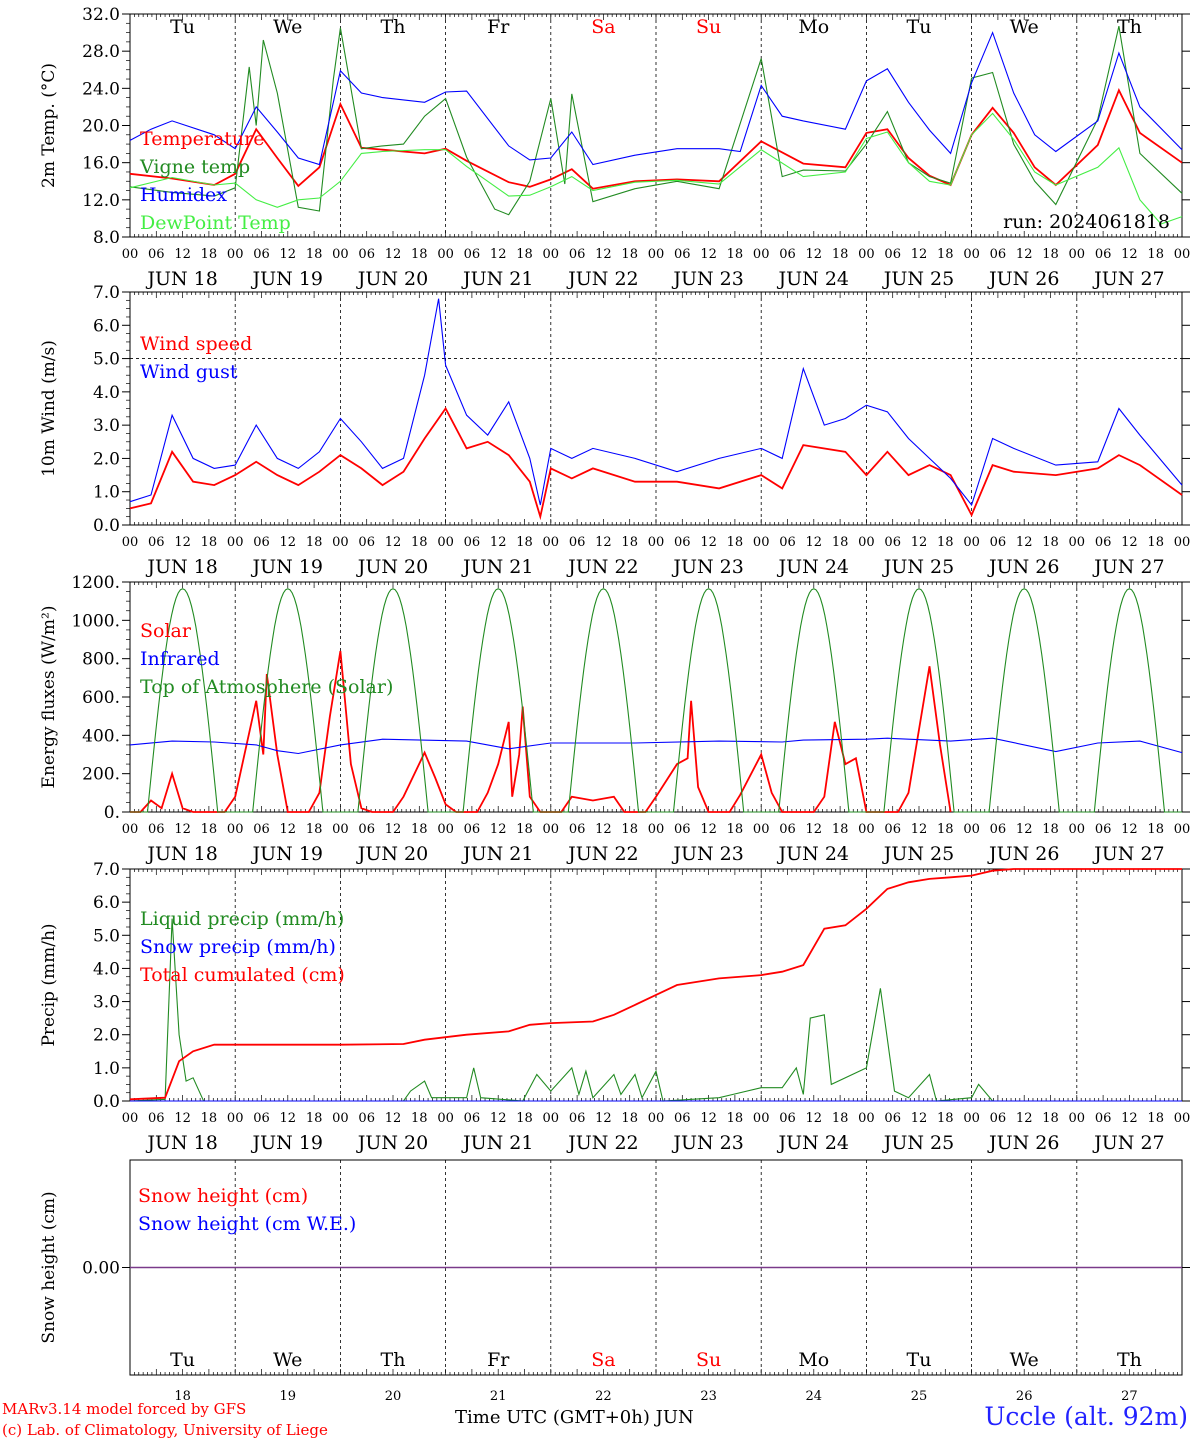 This screenshot has height=1440, width=1194. I want to click on y-tick-label: 1.0, so click(106, 493).